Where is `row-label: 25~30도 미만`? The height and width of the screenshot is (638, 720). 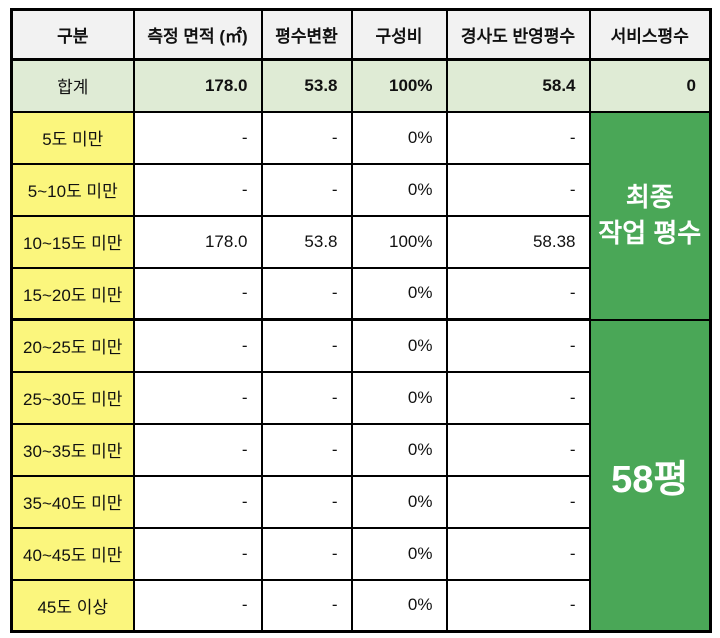 row-label: 25~30도 미만 is located at coordinates (72, 397).